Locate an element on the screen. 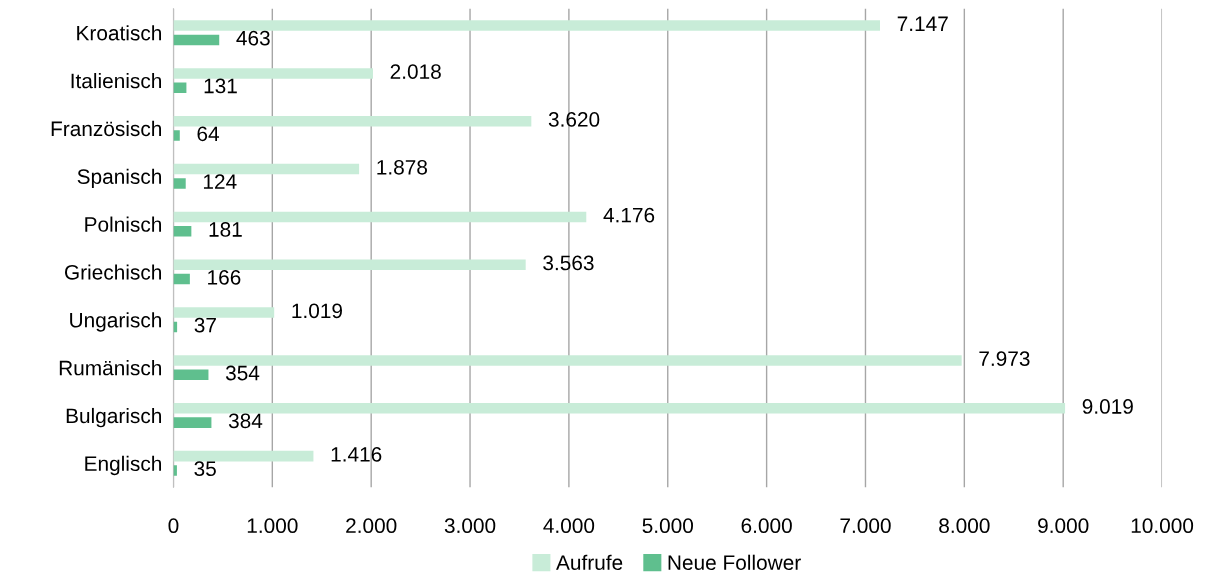 This screenshot has height=587, width=1213. x-tick-label: 8.000 is located at coordinates (964, 526).